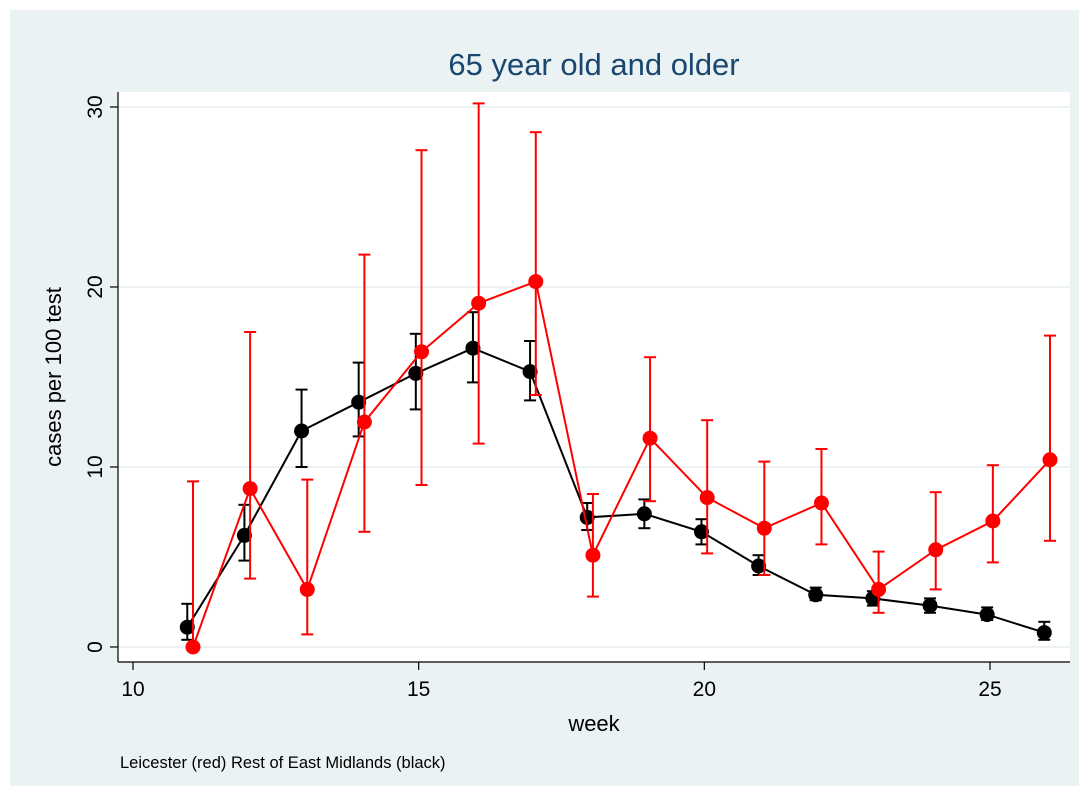 The height and width of the screenshot is (796, 1089). What do you see at coordinates (53, 377) in the screenshot?
I see `y-axis-label: cases per 100 test` at bounding box center [53, 377].